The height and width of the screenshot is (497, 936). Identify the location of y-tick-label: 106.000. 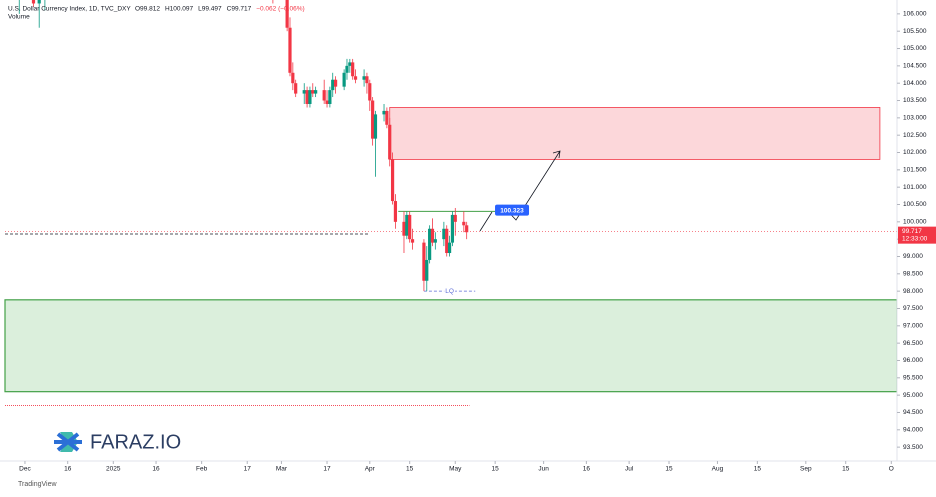
(915, 14).